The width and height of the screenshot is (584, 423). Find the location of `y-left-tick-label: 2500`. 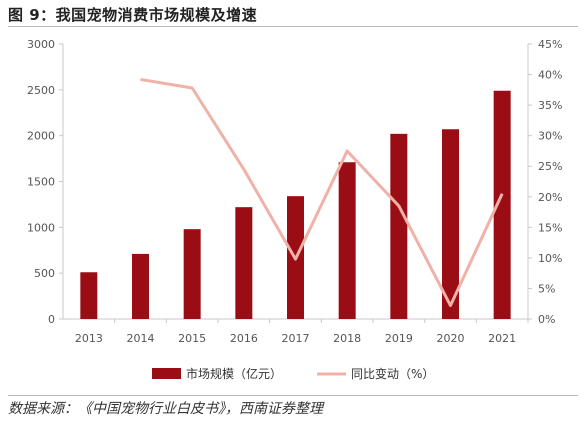

y-left-tick-label: 2500 is located at coordinates (41, 90).